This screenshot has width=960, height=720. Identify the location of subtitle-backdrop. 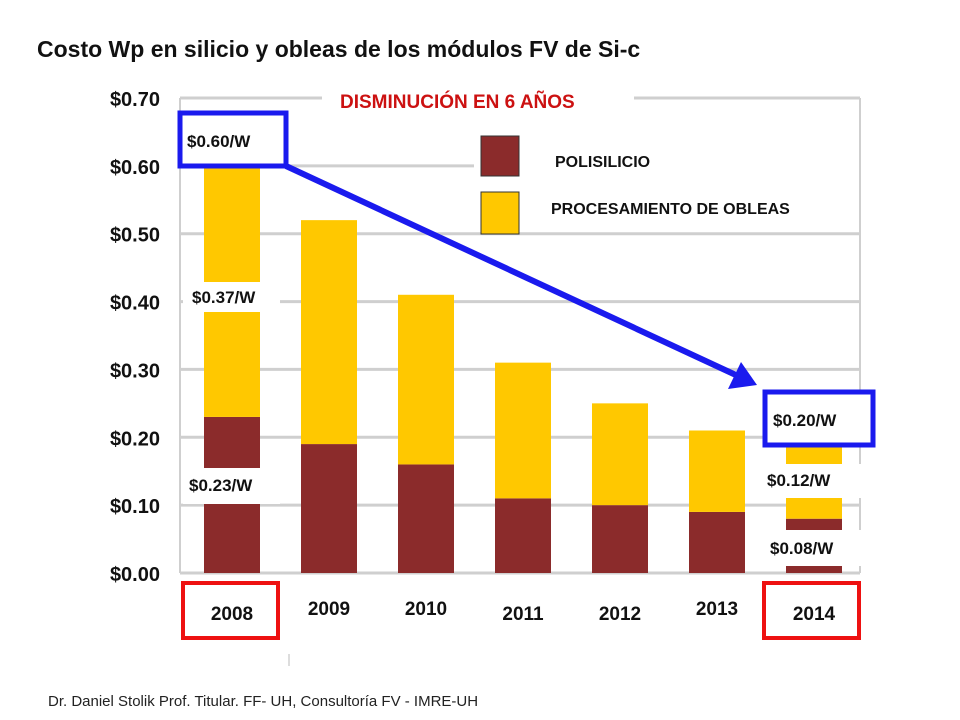
(478, 100).